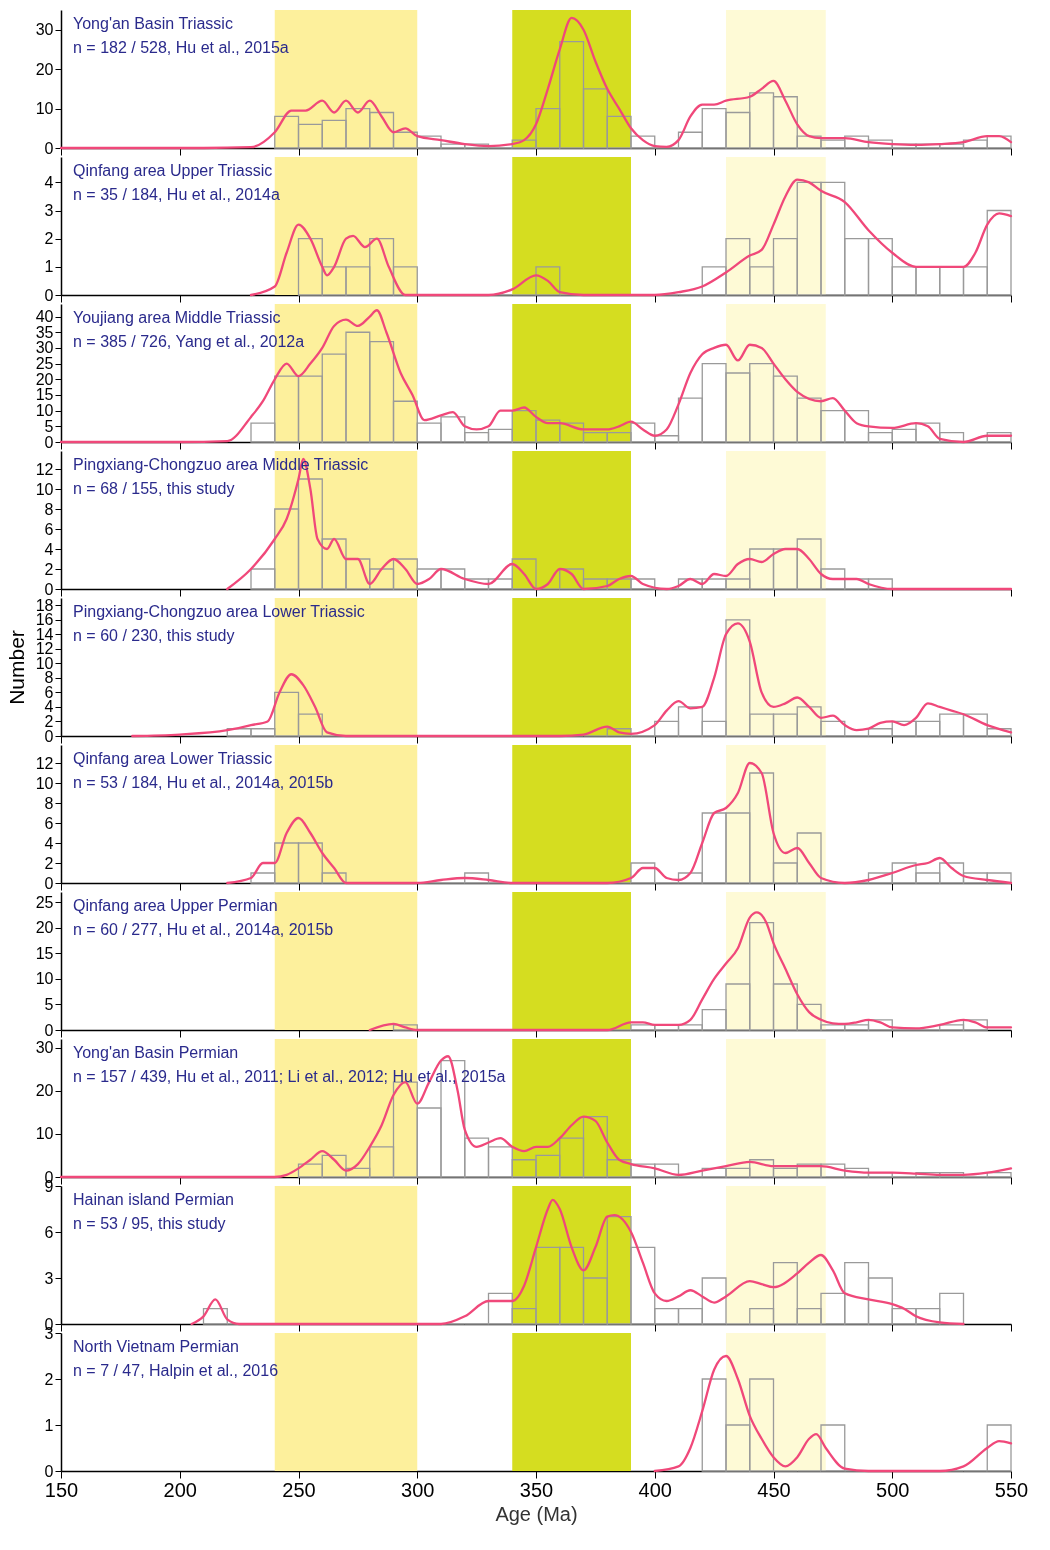 This screenshot has width=1050, height=1550. Describe the element at coordinates (61, 1489) in the screenshot. I see `x-tick-label: 150` at that location.